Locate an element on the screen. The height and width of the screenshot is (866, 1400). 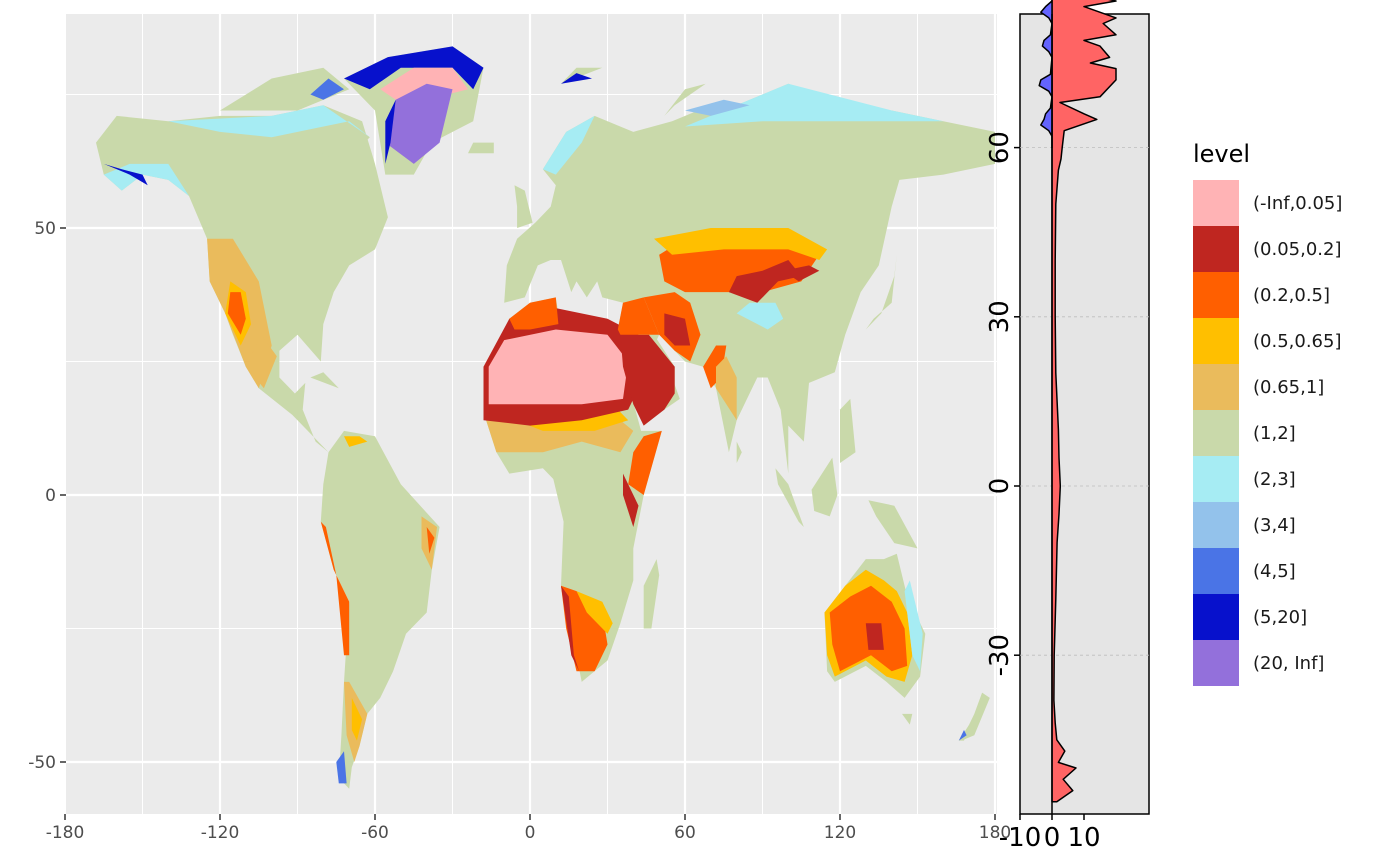
zone-venezuela is located at coordinates (356, 441).